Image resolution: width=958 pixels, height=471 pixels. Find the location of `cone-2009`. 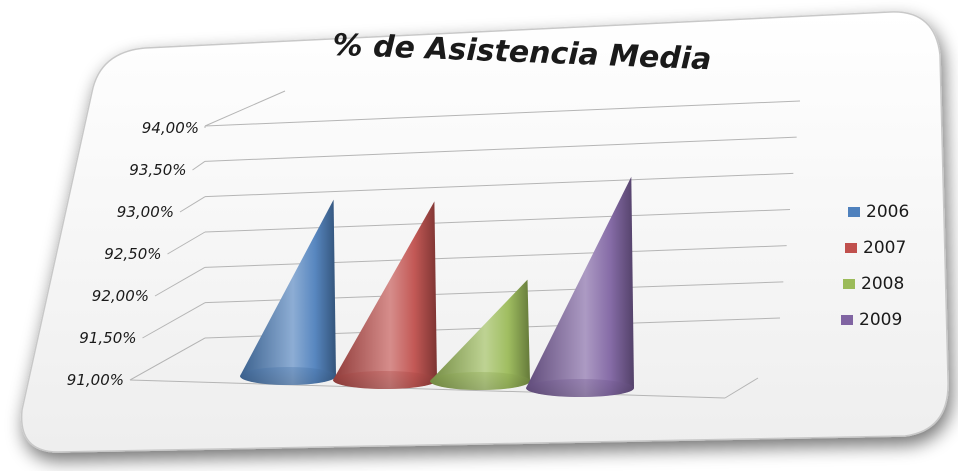

cone-2009 is located at coordinates (580, 286).